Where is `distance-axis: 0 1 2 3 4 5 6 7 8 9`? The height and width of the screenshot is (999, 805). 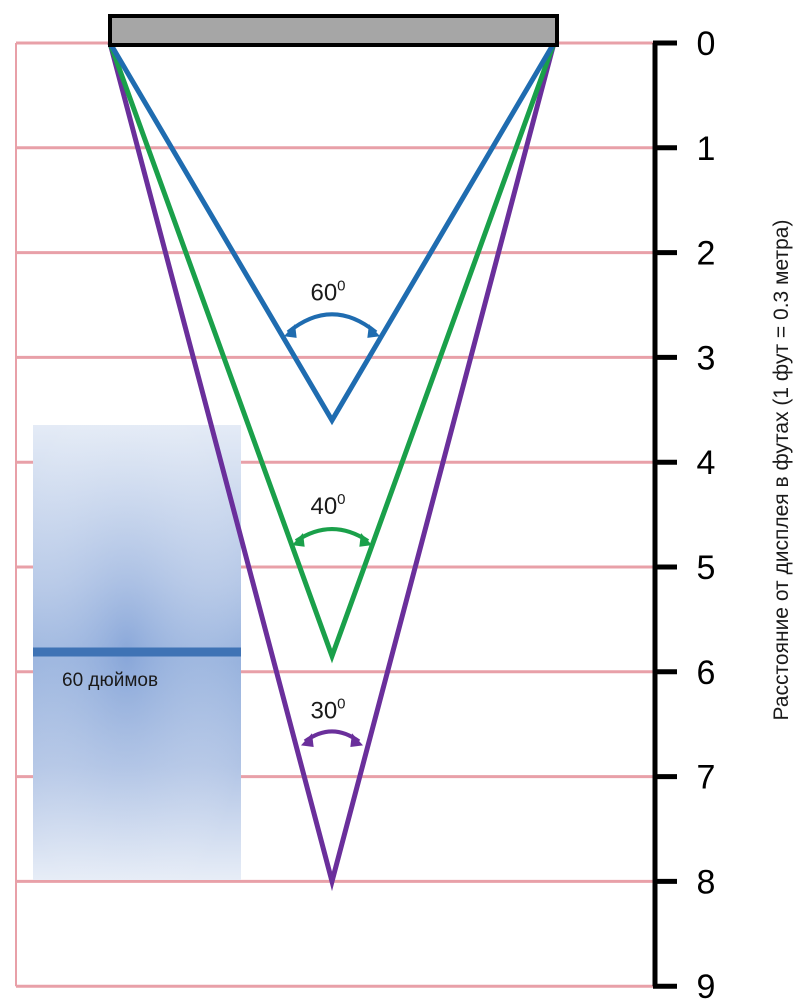
distance-axis: 0 1 2 3 4 5 6 7 8 9 is located at coordinates (684, 512).